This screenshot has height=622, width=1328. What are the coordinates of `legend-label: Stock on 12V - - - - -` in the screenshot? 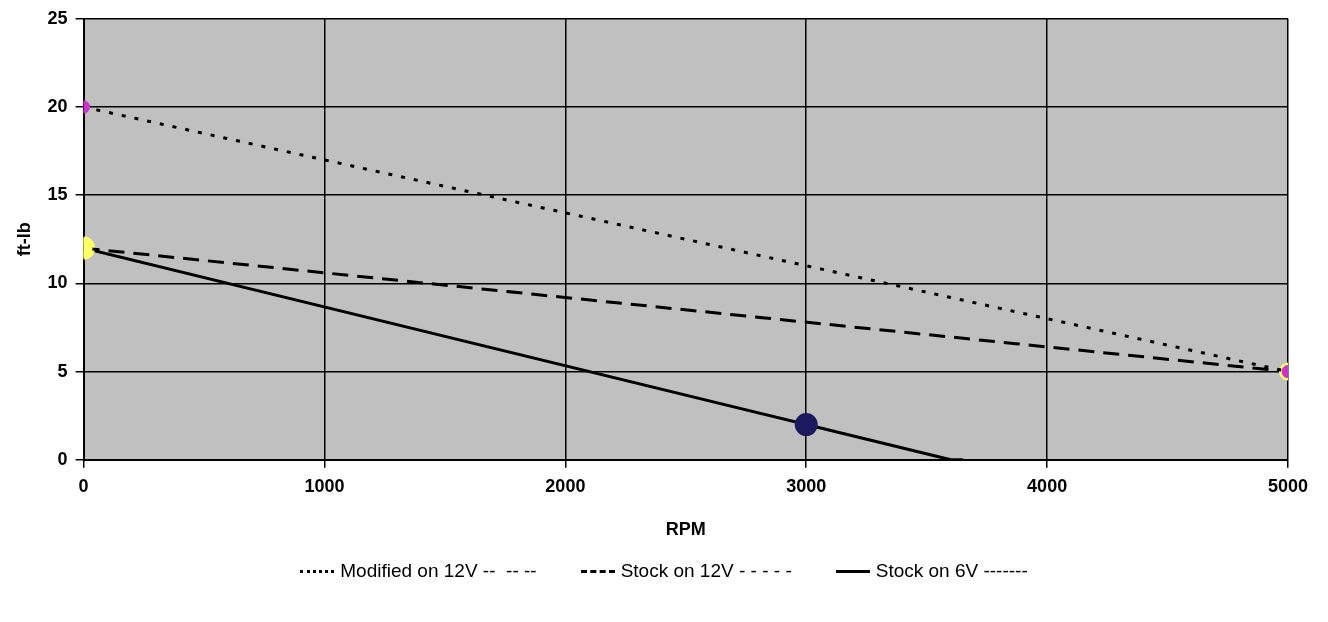 It's located at (705, 570).